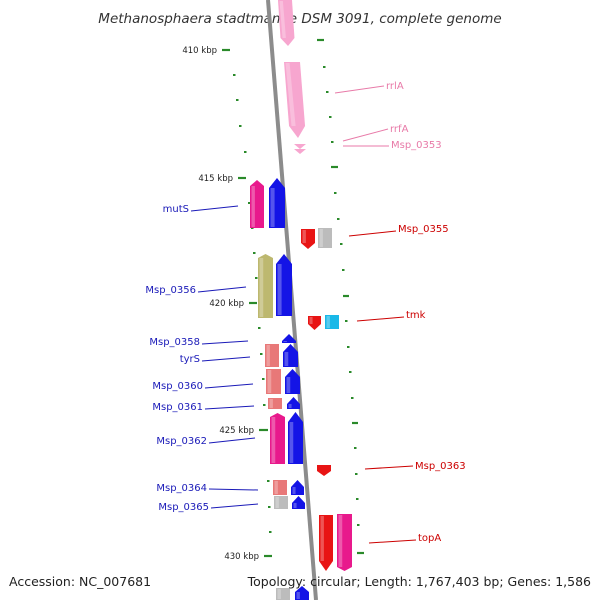  Describe the element at coordinates (340, 541) in the screenshot. I see `gene-feature-topA-b-highlight` at that location.